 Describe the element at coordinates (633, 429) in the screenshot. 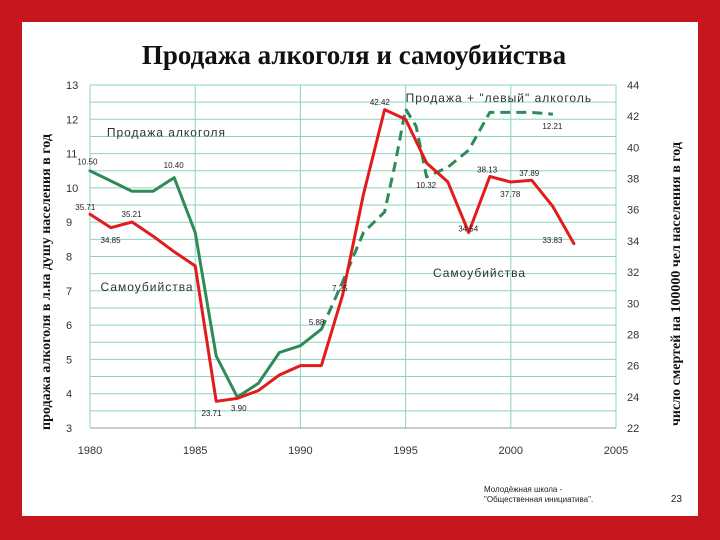

I see `y-right-tick-label: 22` at that location.